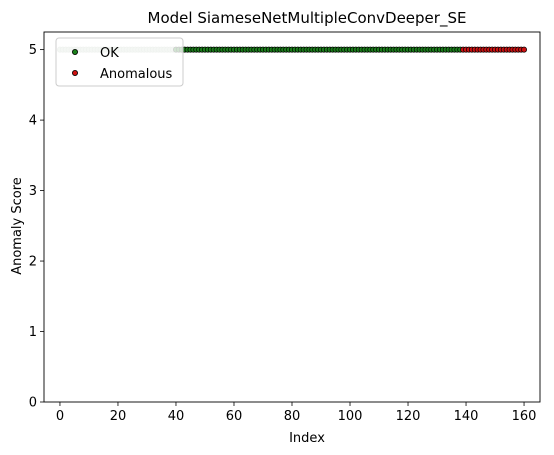 The height and width of the screenshot is (455, 554). I want to click on legend-label-anomalous: Anomalous, so click(136, 74).